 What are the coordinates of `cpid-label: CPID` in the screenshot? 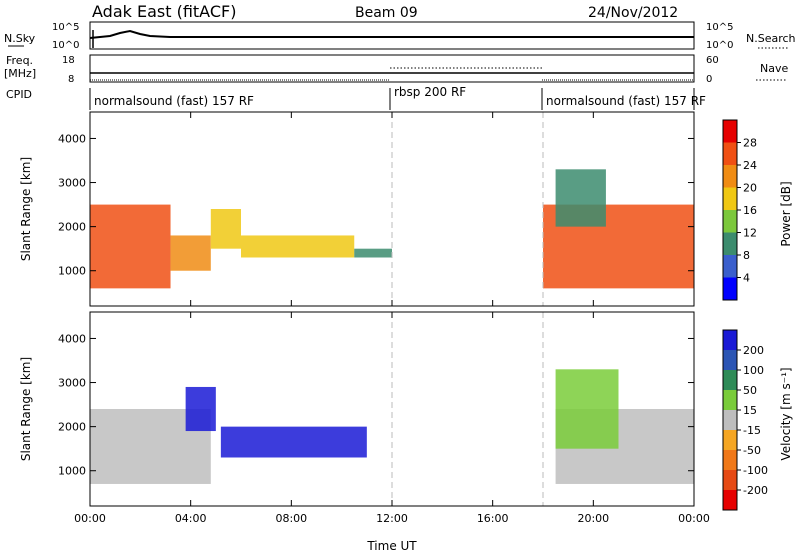 It's located at (19, 94).